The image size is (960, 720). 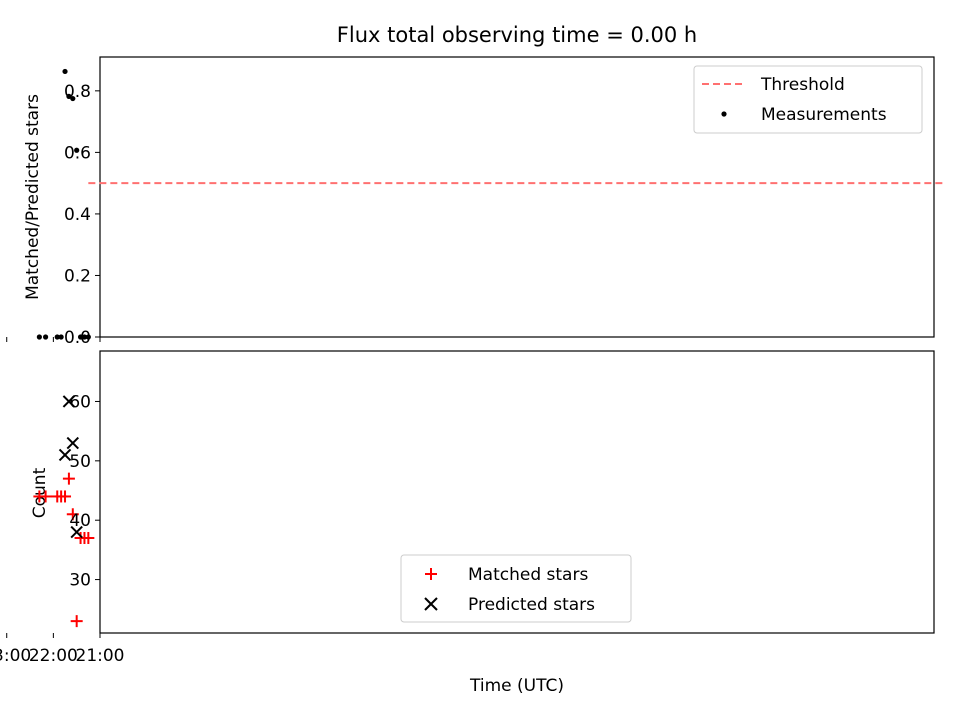 I want to click on top-chart-title: Flux total observing time = 0.00 h, so click(x=517, y=35).